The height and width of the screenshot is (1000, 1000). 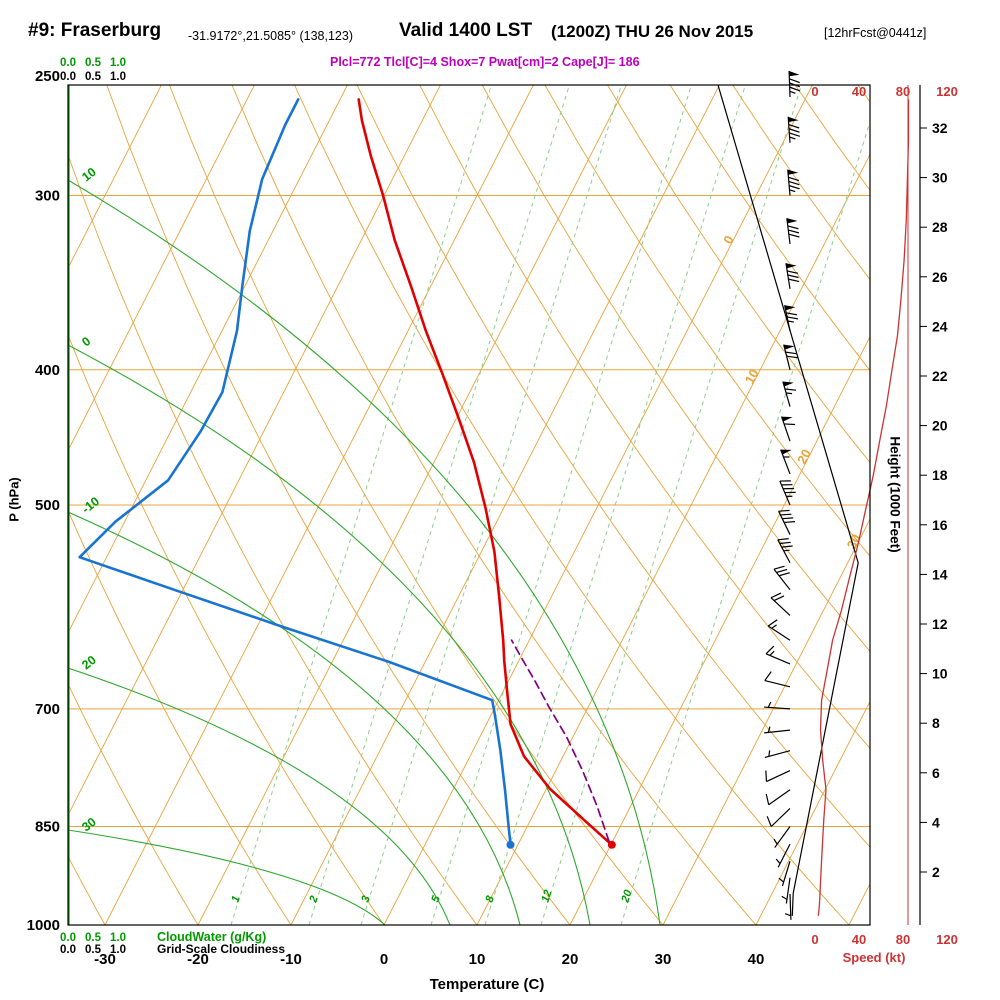 What do you see at coordinates (728, 239) in the screenshot?
I see `isotherm-label: 0` at bounding box center [728, 239].